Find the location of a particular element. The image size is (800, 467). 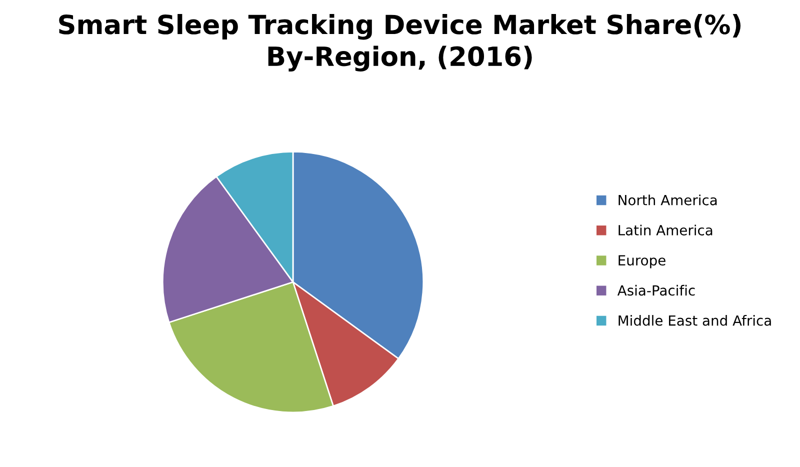

chart-title: Smart Sleep Tracking Device Market Share(%) By-Region, (2016) is located at coordinates (400, 43).